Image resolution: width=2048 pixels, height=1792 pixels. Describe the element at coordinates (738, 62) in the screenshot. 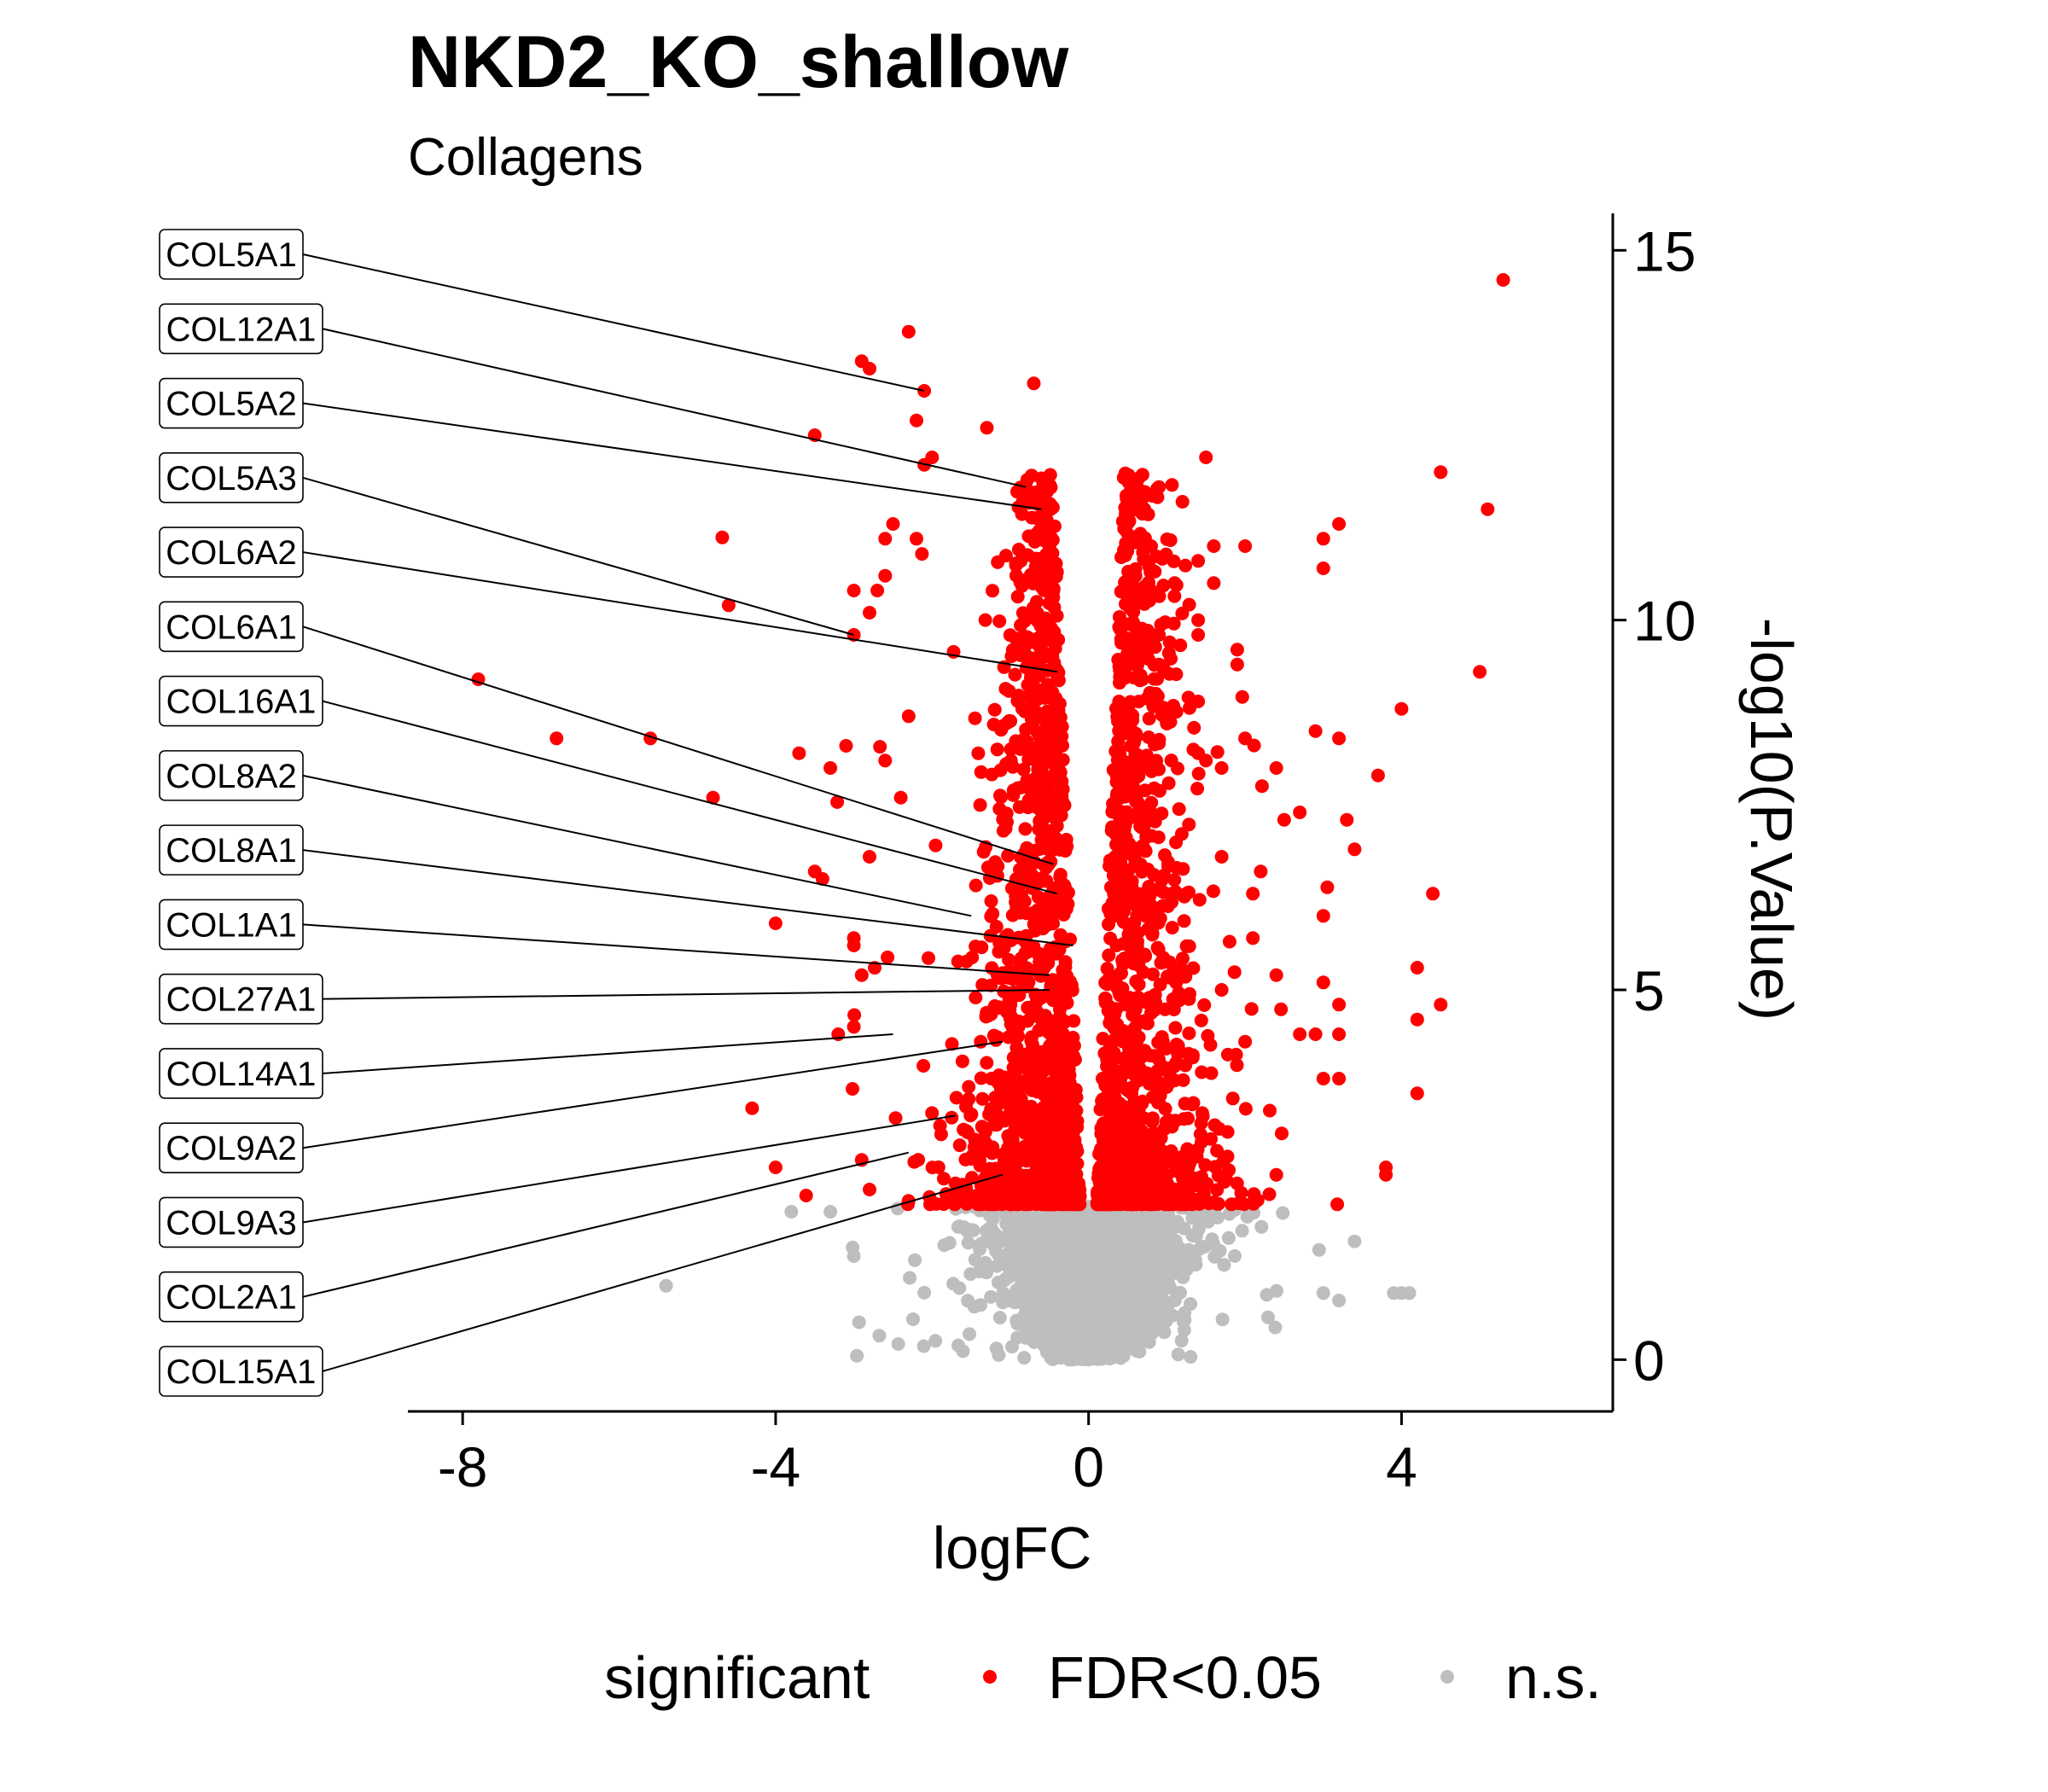

I see `chart-title: NKD2_KO_shallow` at that location.